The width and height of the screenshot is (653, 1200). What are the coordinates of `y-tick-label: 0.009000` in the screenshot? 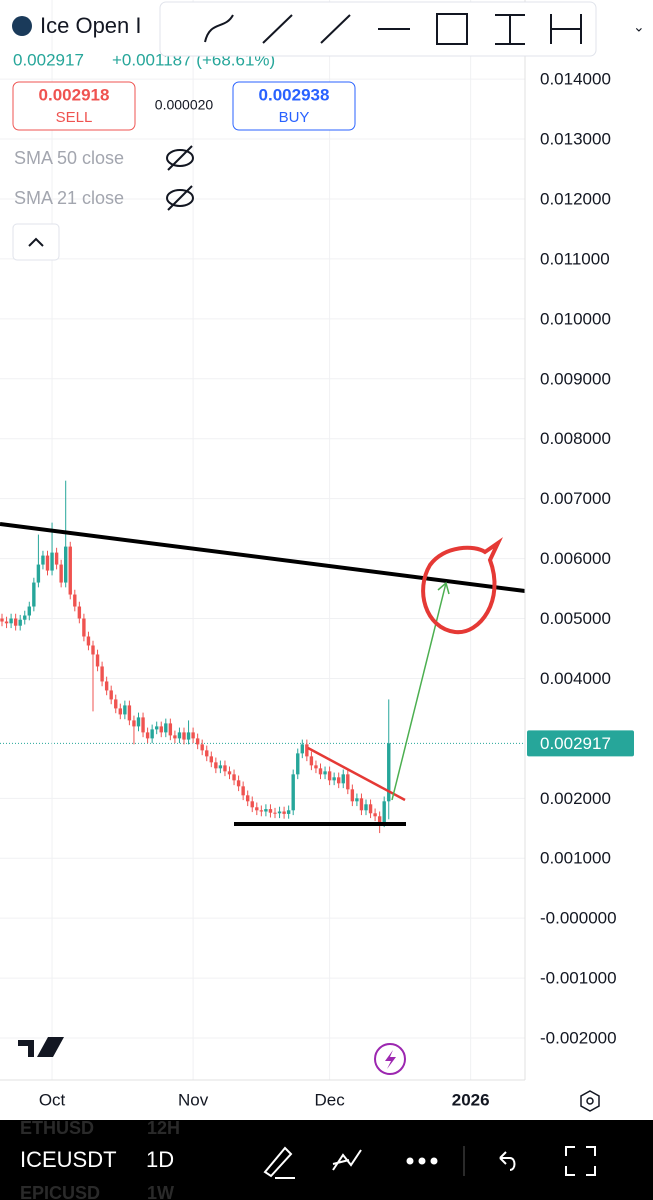 It's located at (575, 378).